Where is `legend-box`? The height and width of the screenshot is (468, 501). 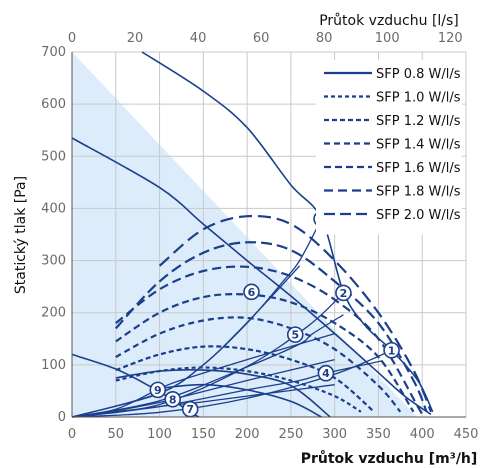
legend-box is located at coordinates (389, 147).